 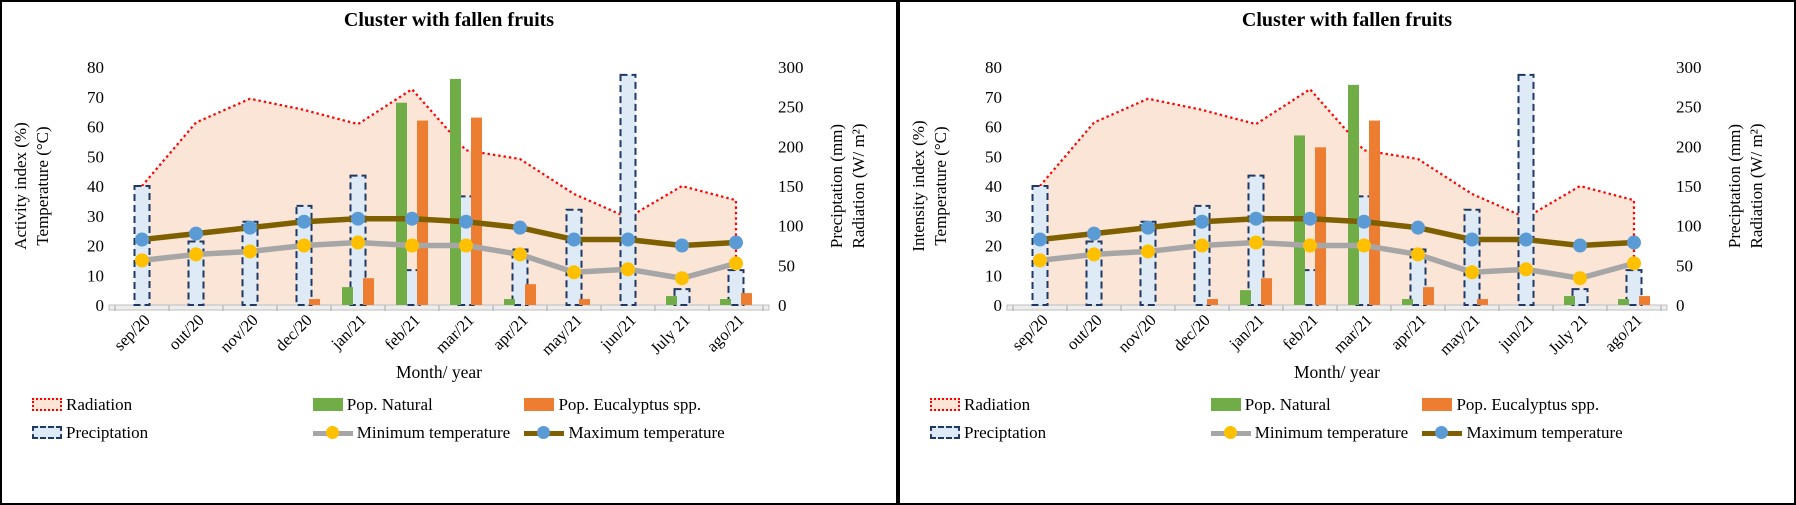 I want to click on chart-title: Cluster with fallen fruits, so click(x=1347, y=20).